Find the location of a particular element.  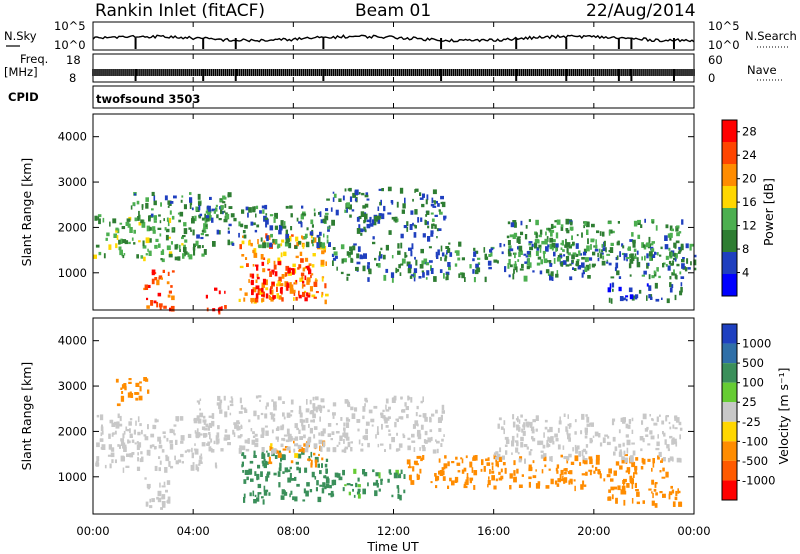

velocity-echo-region is located at coordinates (157, 443).